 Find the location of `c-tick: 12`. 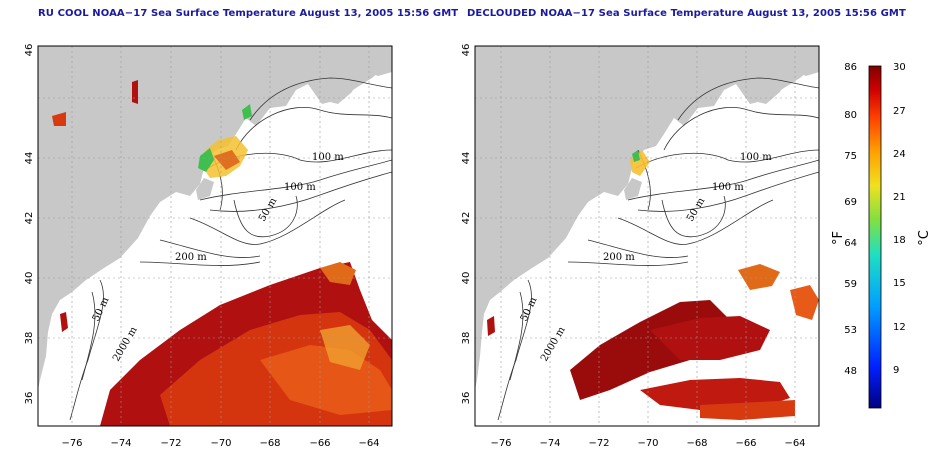

c-tick: 12 is located at coordinates (899, 327).